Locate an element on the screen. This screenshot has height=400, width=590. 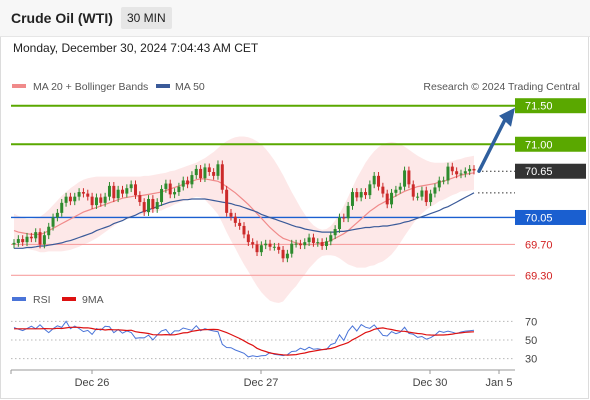
projection-arrow-head is located at coordinates (507, 117).